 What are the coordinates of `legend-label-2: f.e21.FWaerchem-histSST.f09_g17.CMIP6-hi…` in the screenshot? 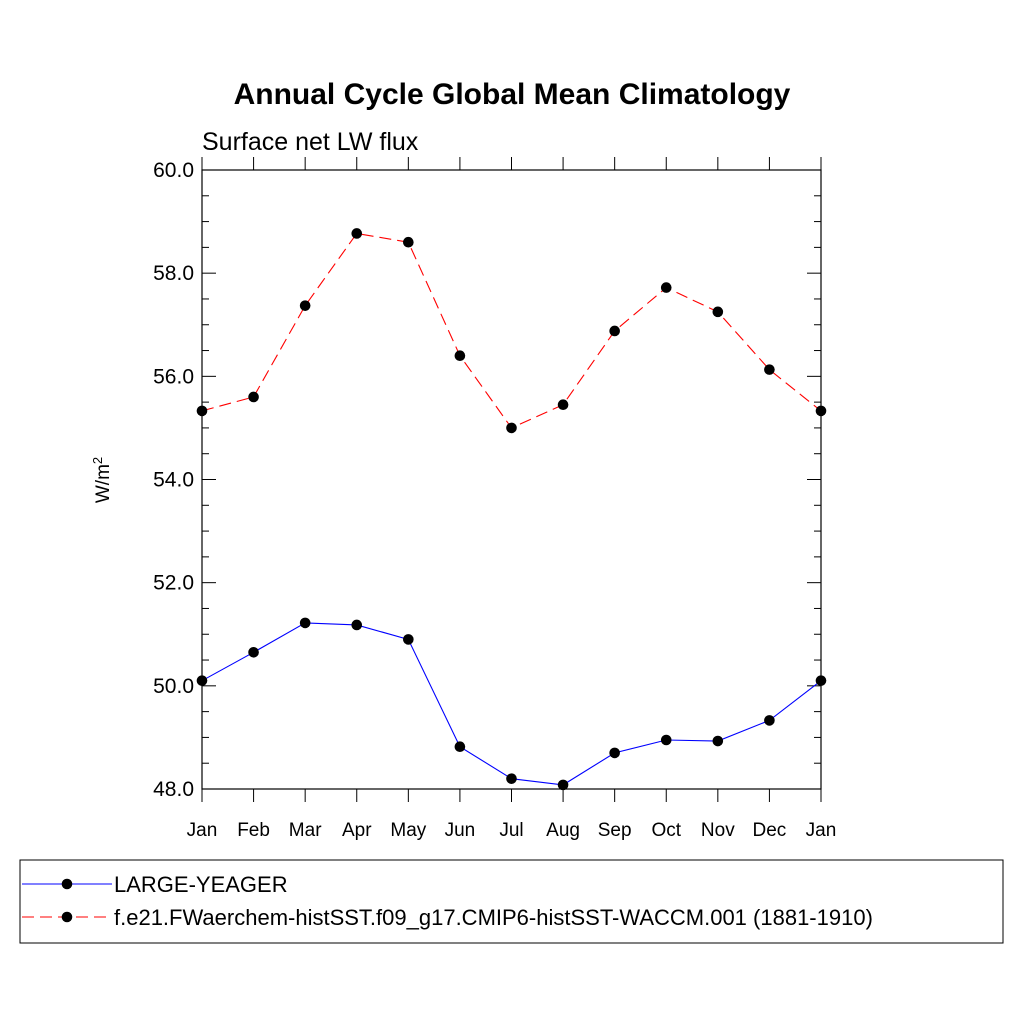 It's located at (493, 917).